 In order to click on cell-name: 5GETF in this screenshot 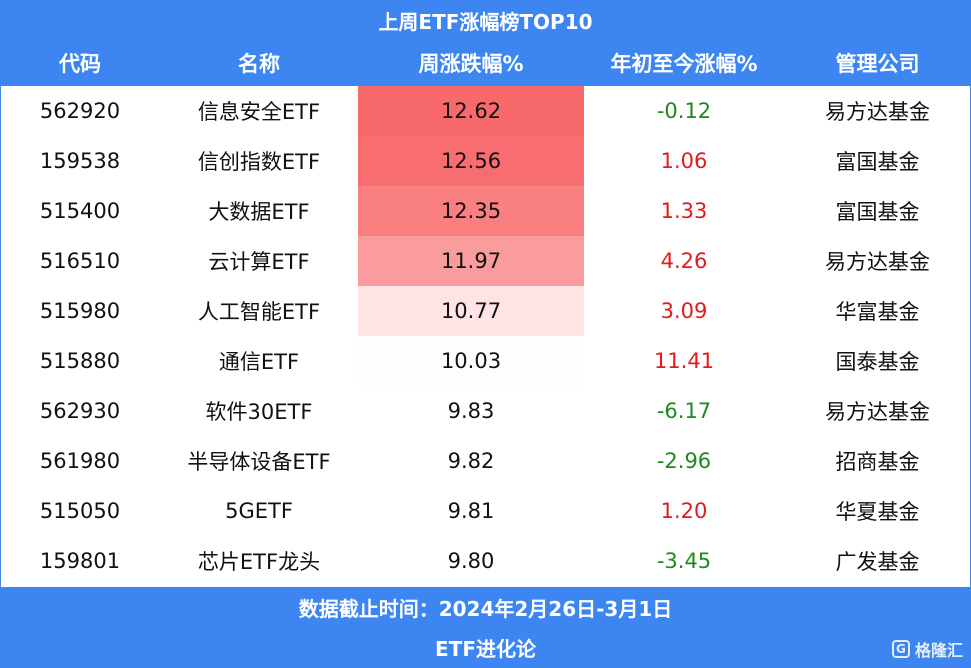, I will do `click(259, 511)`.